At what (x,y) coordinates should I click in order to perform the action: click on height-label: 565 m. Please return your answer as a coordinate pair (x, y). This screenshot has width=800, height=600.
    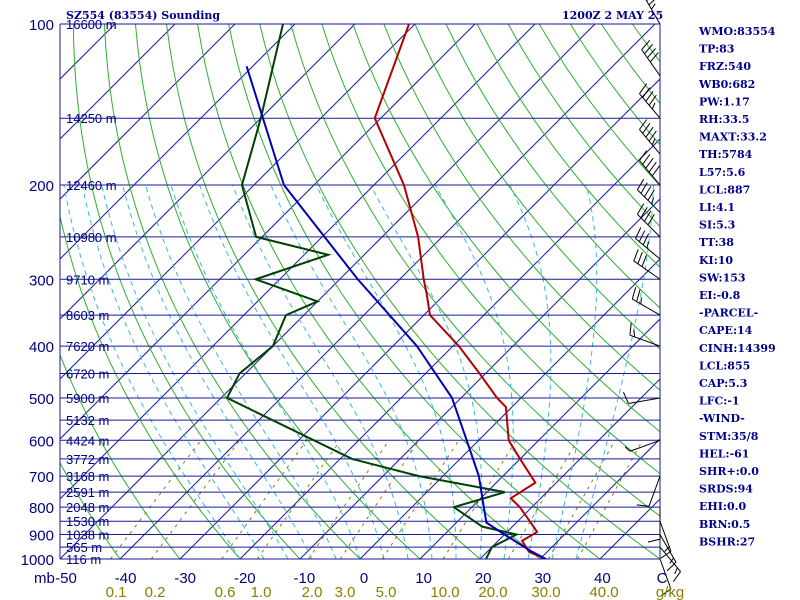
    Looking at the image, I should click on (84, 547).